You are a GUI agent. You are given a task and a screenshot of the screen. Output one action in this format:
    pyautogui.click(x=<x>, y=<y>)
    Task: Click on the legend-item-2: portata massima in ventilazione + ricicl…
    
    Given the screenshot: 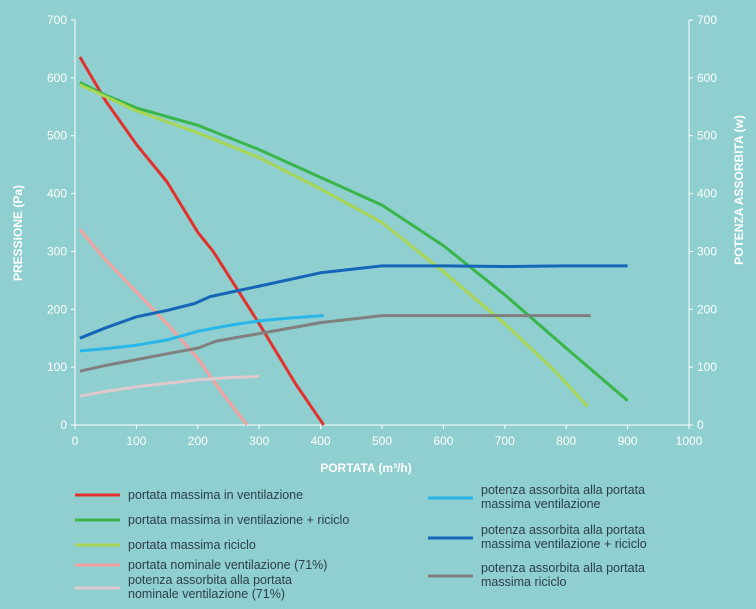 What is the action you would take?
    pyautogui.click(x=212, y=520)
    